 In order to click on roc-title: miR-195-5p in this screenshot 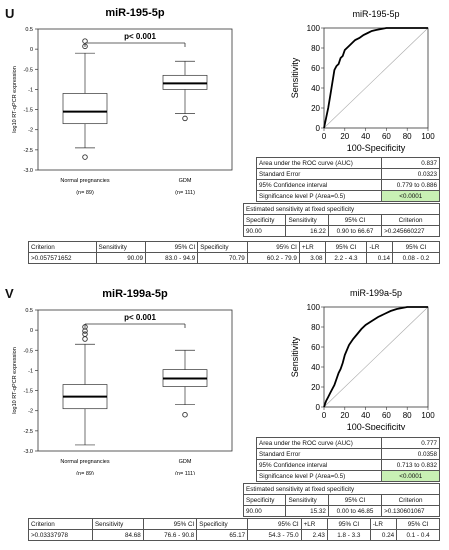, I will do `click(375, 14)`.